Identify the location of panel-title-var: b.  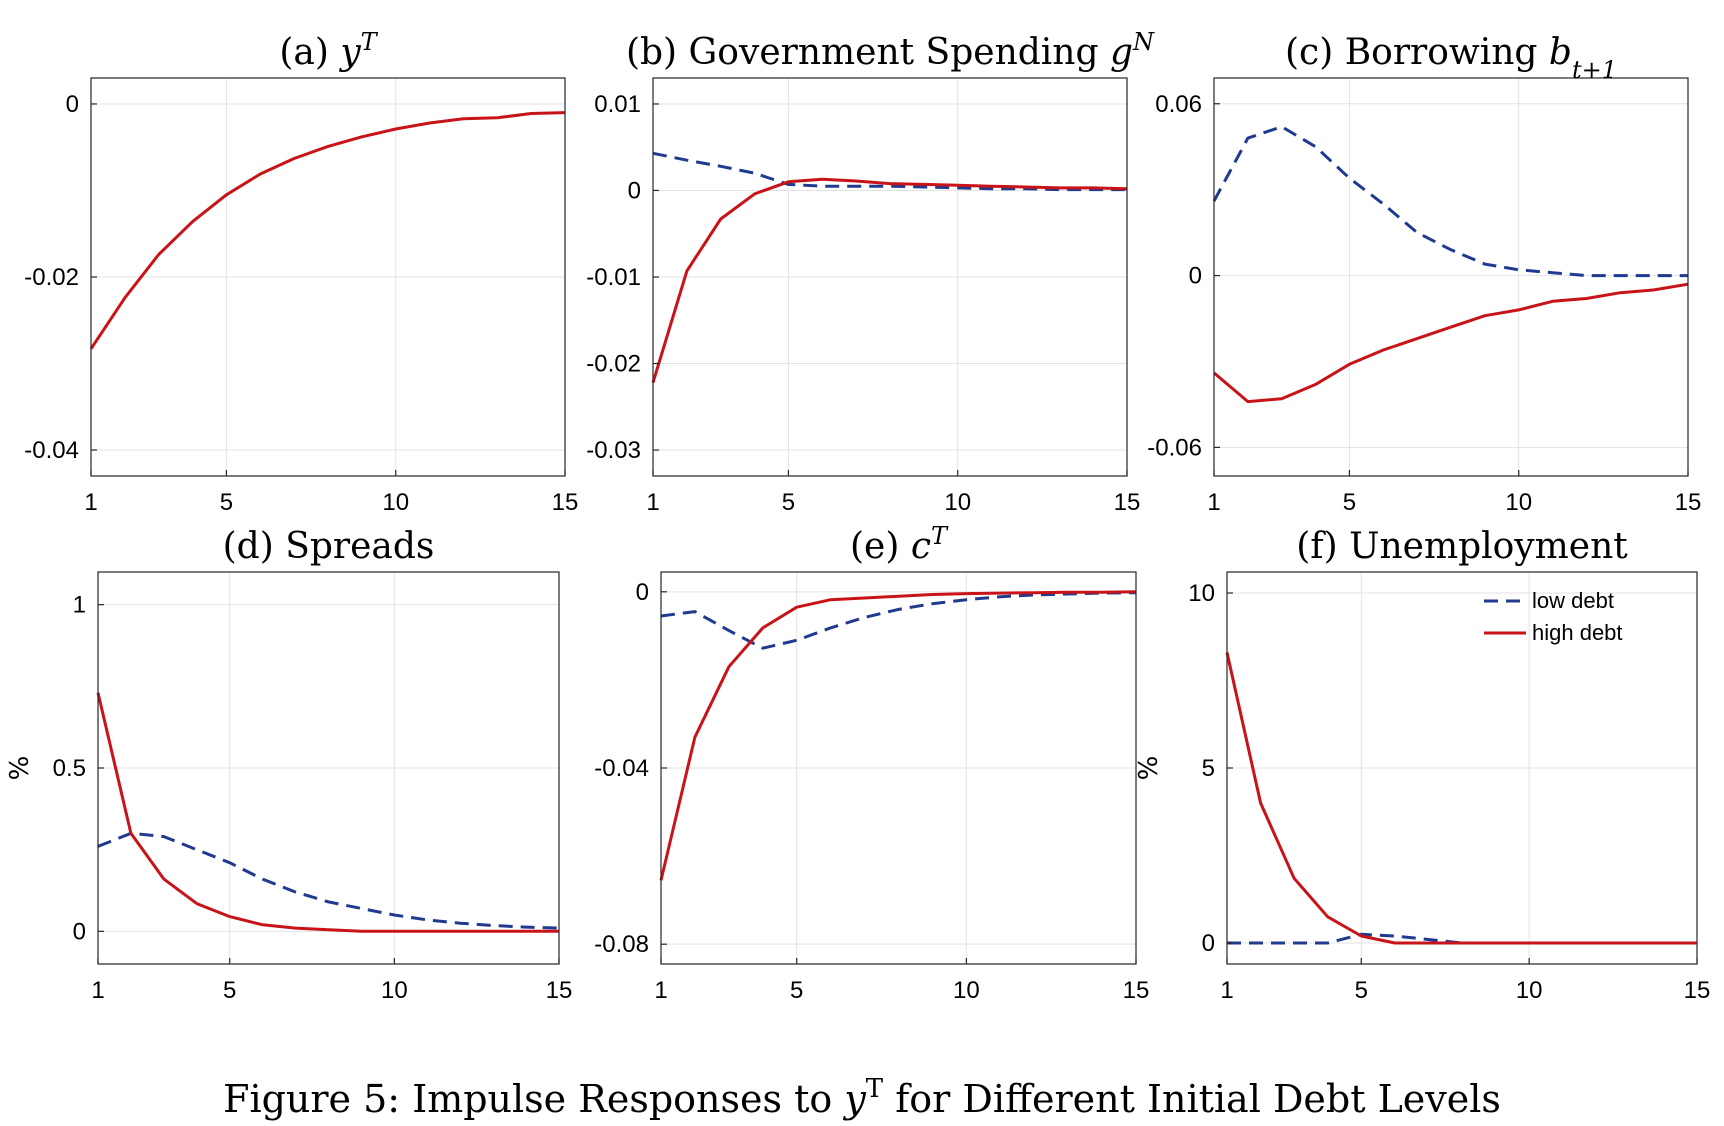
(1560, 52).